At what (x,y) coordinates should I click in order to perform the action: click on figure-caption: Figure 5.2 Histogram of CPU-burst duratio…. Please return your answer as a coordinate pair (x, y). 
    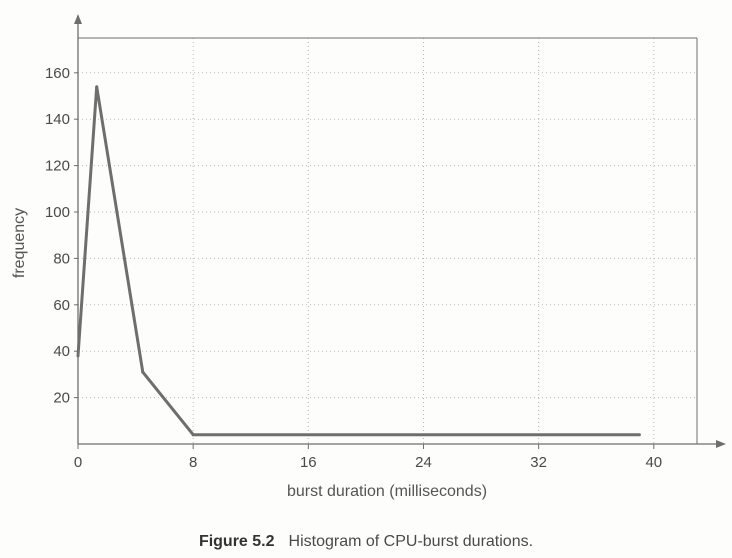
    Looking at the image, I should click on (366, 542).